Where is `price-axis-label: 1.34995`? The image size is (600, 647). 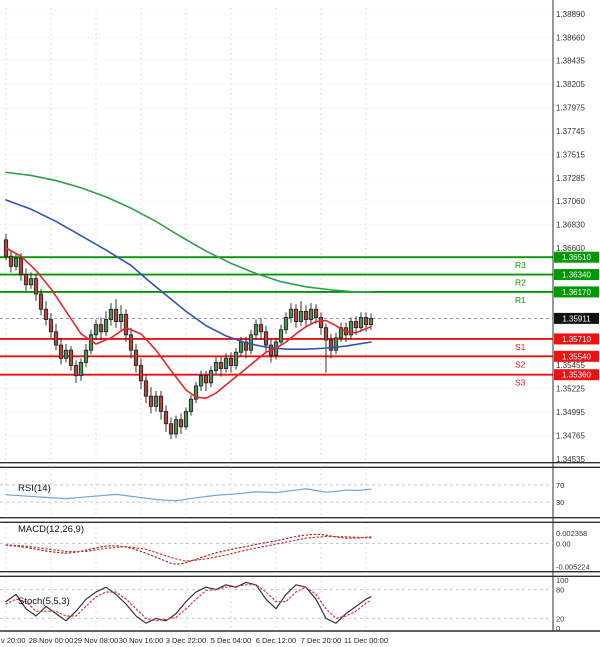
price-axis-label: 1.34995 is located at coordinates (570, 412).